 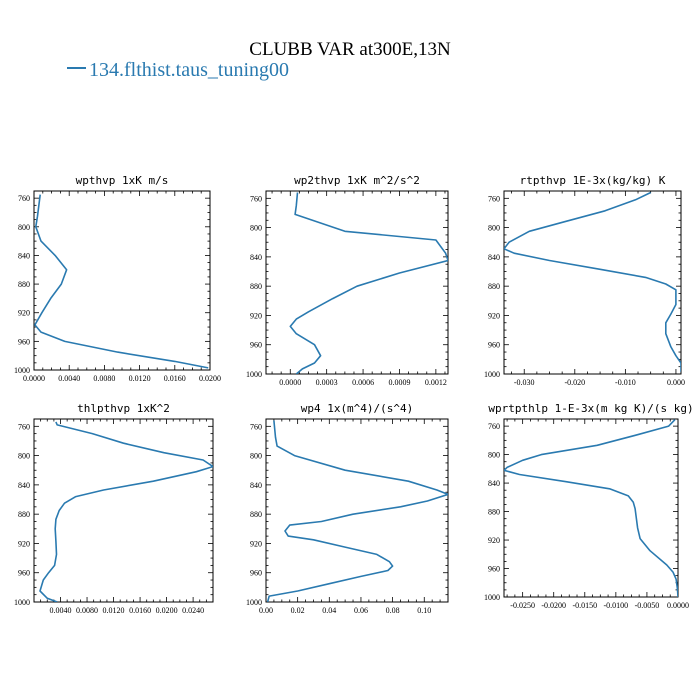 What do you see at coordinates (574, 382) in the screenshot?
I see `x-tick-label: -0.020` at bounding box center [574, 382].